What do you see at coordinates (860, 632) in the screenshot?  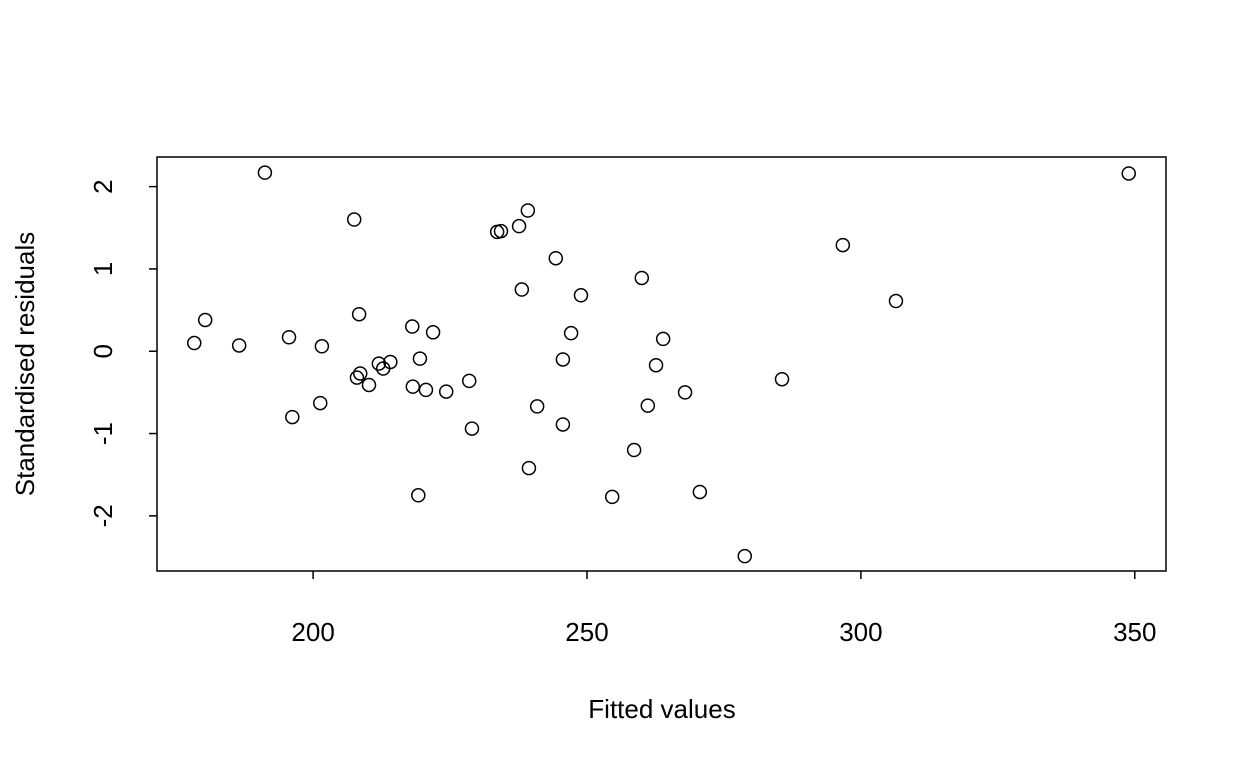 I see `x-tick-label: 300` at bounding box center [860, 632].